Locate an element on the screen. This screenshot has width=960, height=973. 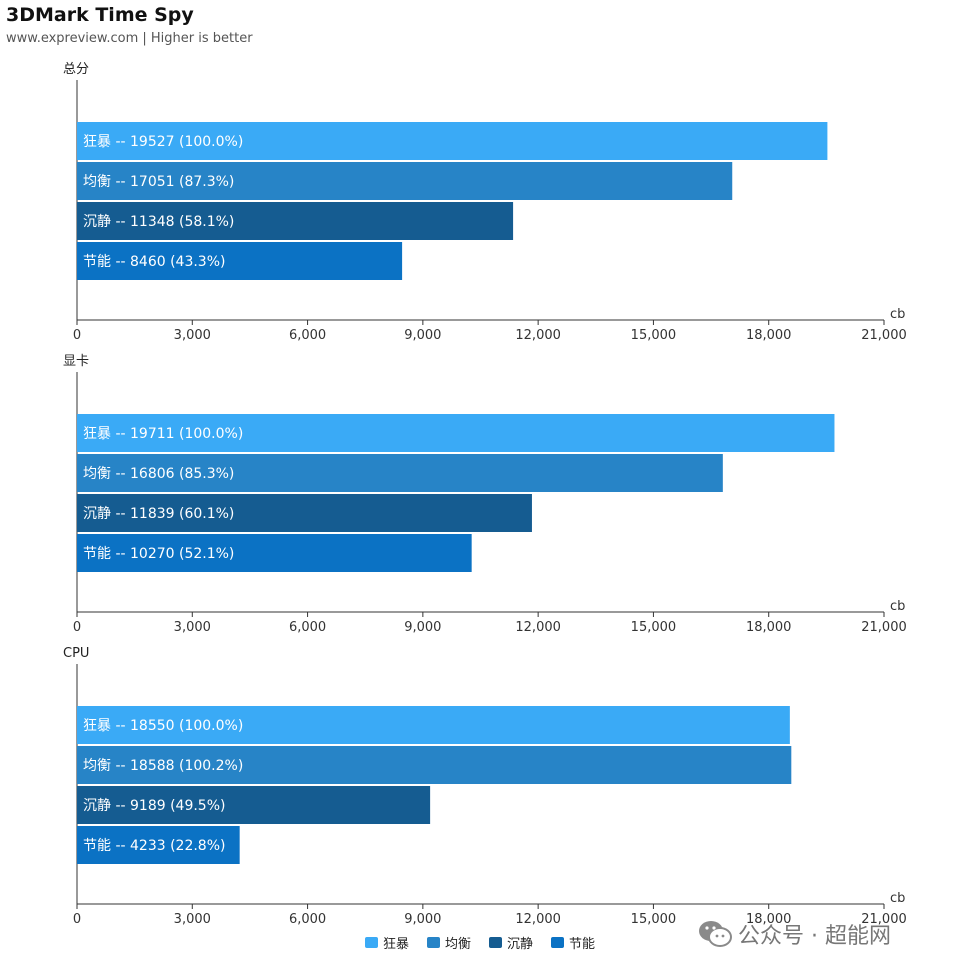
wechat-icon is located at coordinates (715, 934).